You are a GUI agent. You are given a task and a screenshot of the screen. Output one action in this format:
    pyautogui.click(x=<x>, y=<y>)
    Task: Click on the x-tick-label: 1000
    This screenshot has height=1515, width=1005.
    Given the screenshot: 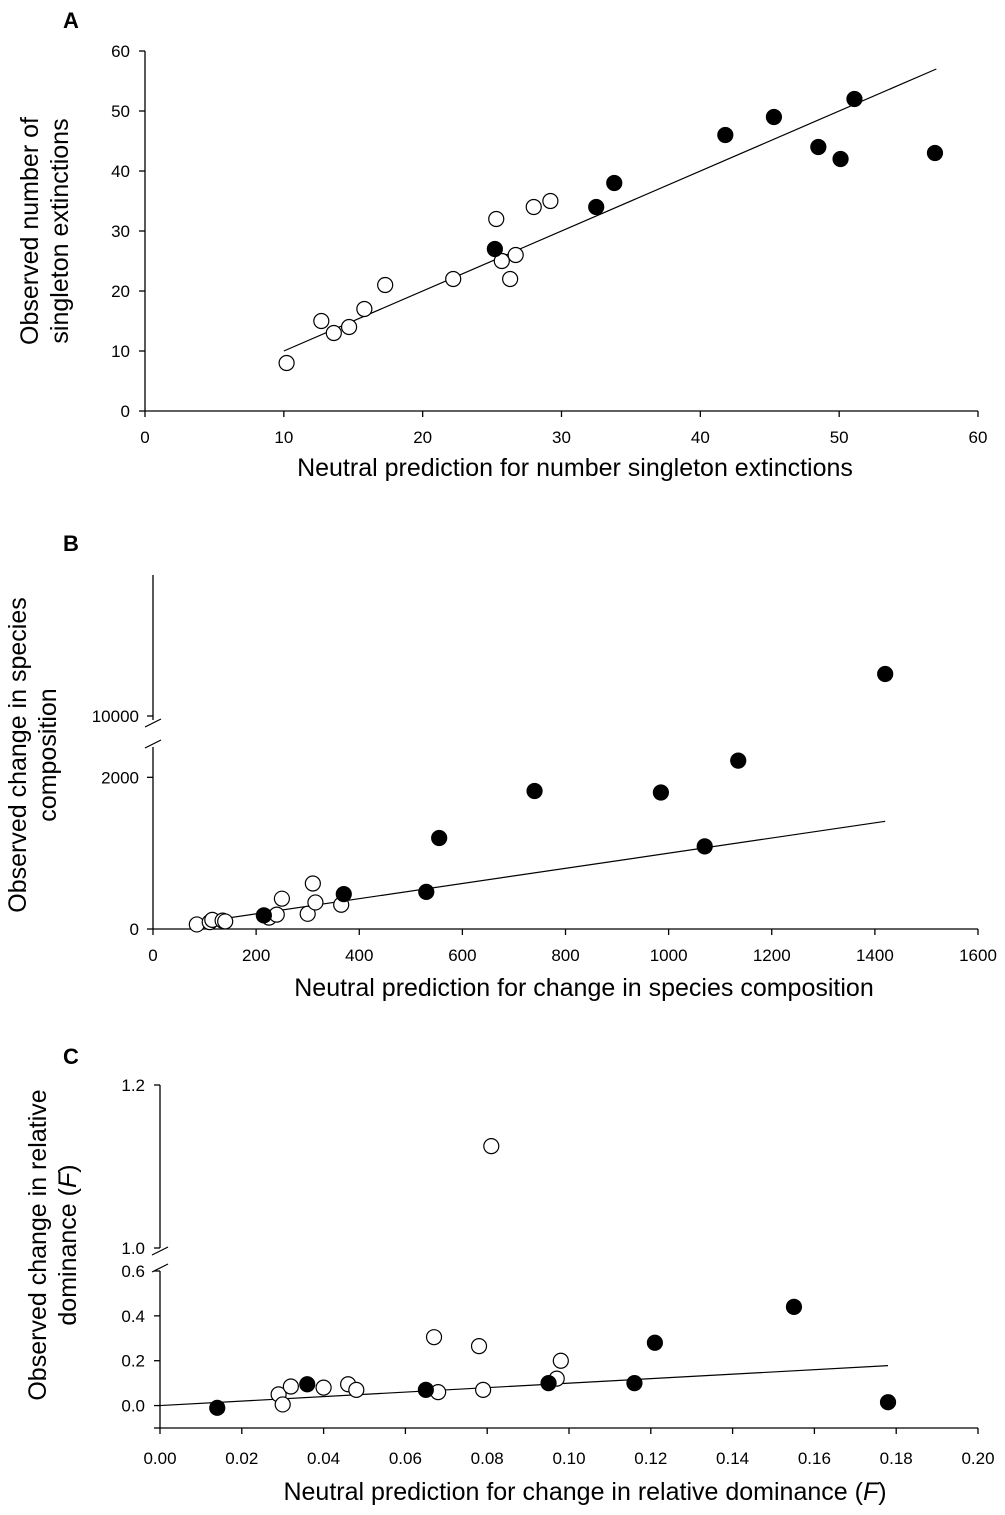 What is the action you would take?
    pyautogui.click(x=669, y=955)
    